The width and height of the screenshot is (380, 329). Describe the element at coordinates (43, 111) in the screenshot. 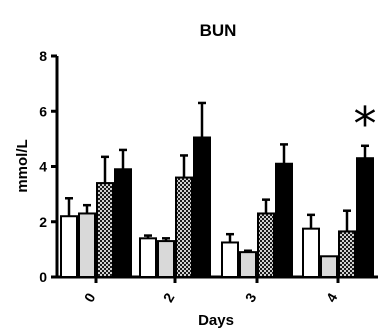

I see `y-tick-label: 6` at that location.